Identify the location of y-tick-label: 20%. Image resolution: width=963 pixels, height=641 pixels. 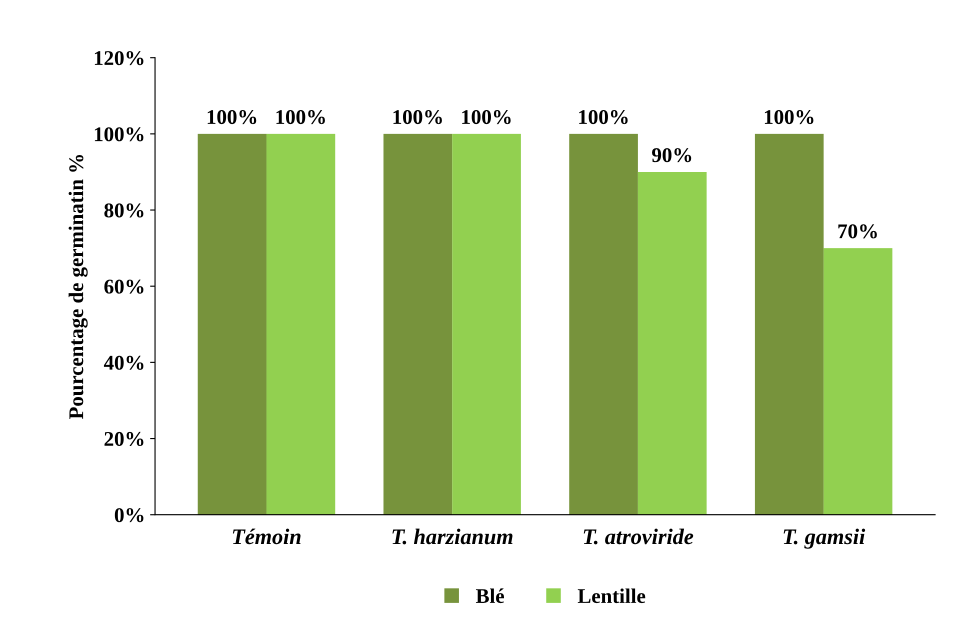
(124, 439).